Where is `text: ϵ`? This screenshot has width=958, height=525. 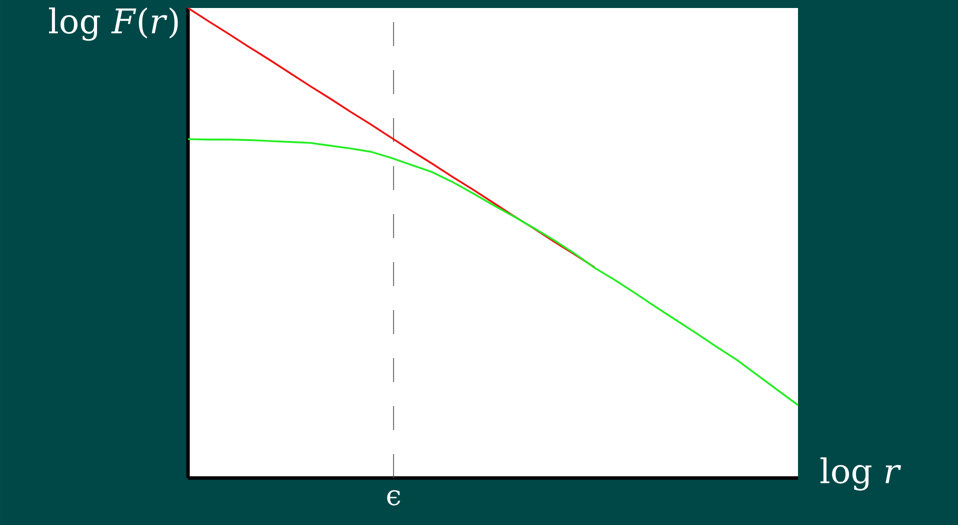 text: ϵ is located at coordinates (393, 498).